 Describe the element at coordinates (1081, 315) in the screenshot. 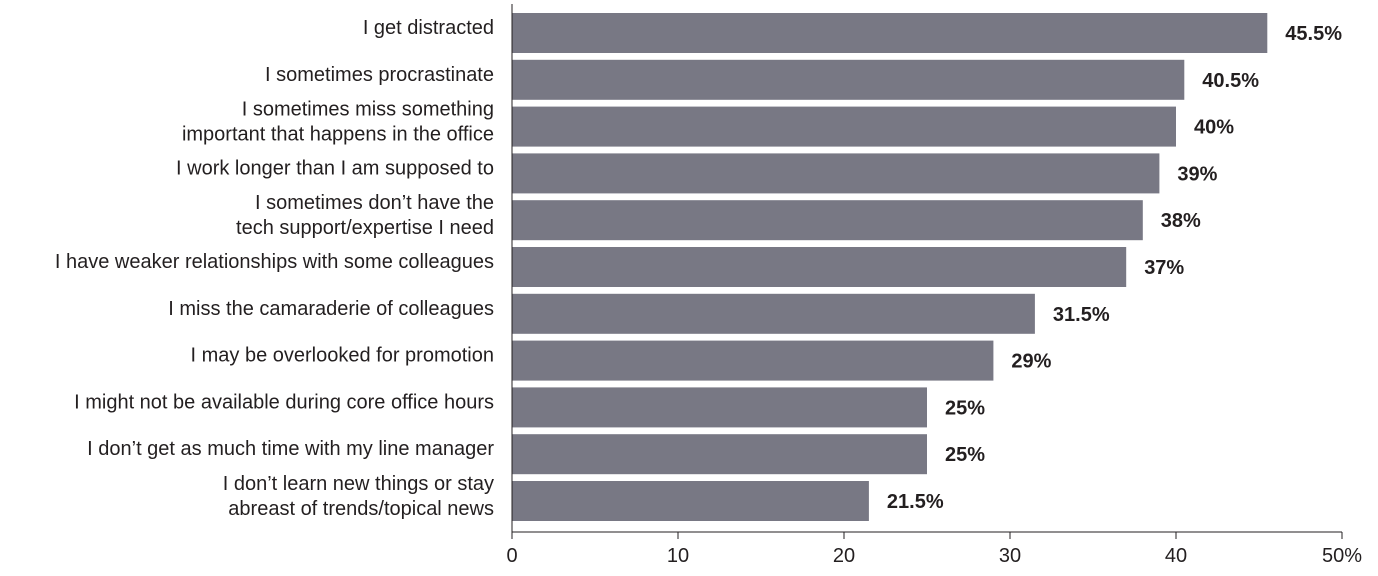

I see `value-label-7: 31.5%` at that location.